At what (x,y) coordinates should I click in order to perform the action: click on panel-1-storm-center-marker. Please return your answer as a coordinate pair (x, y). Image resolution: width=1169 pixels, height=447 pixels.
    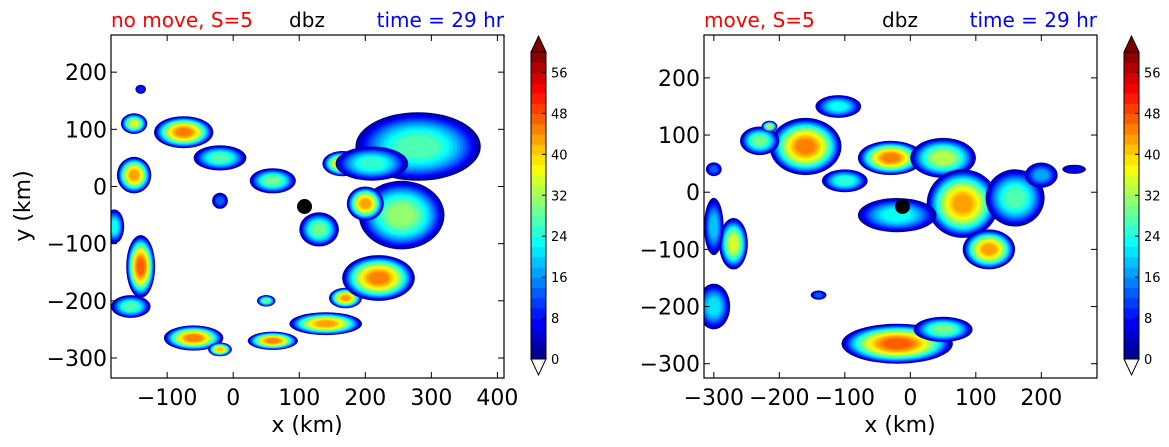
    Looking at the image, I should click on (305, 206).